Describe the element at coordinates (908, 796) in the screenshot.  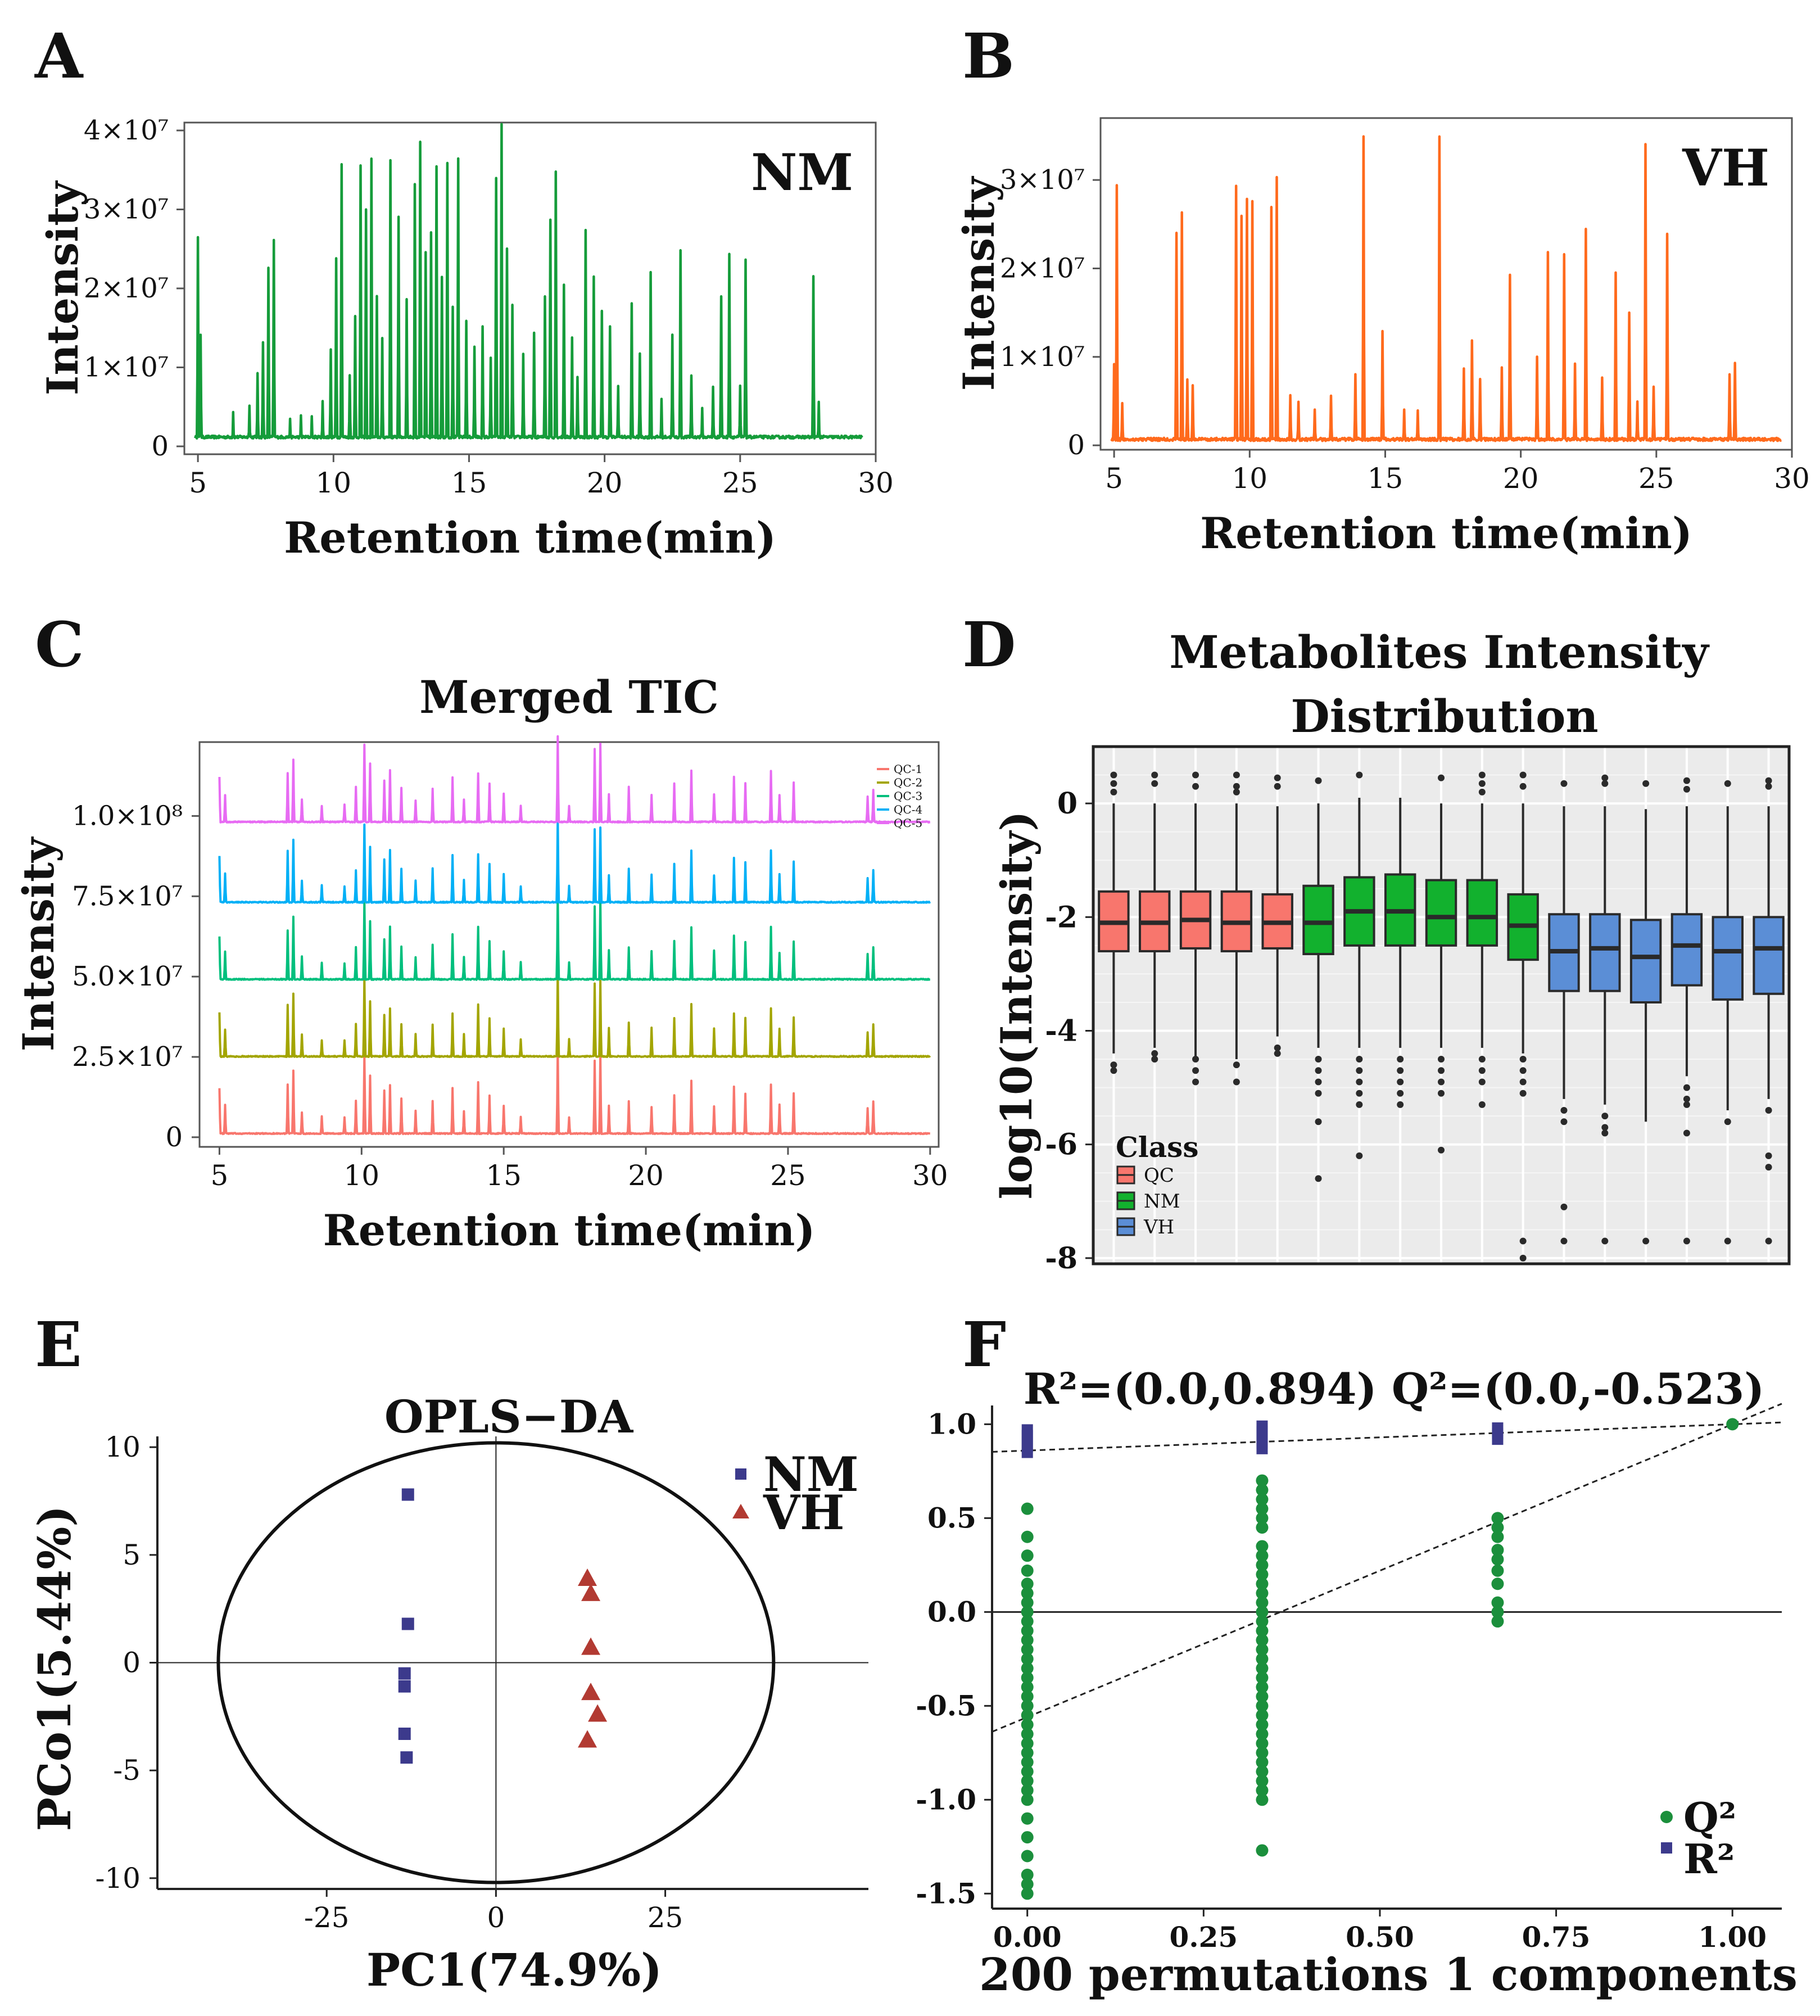
I see `legend-label: QC-3` at that location.